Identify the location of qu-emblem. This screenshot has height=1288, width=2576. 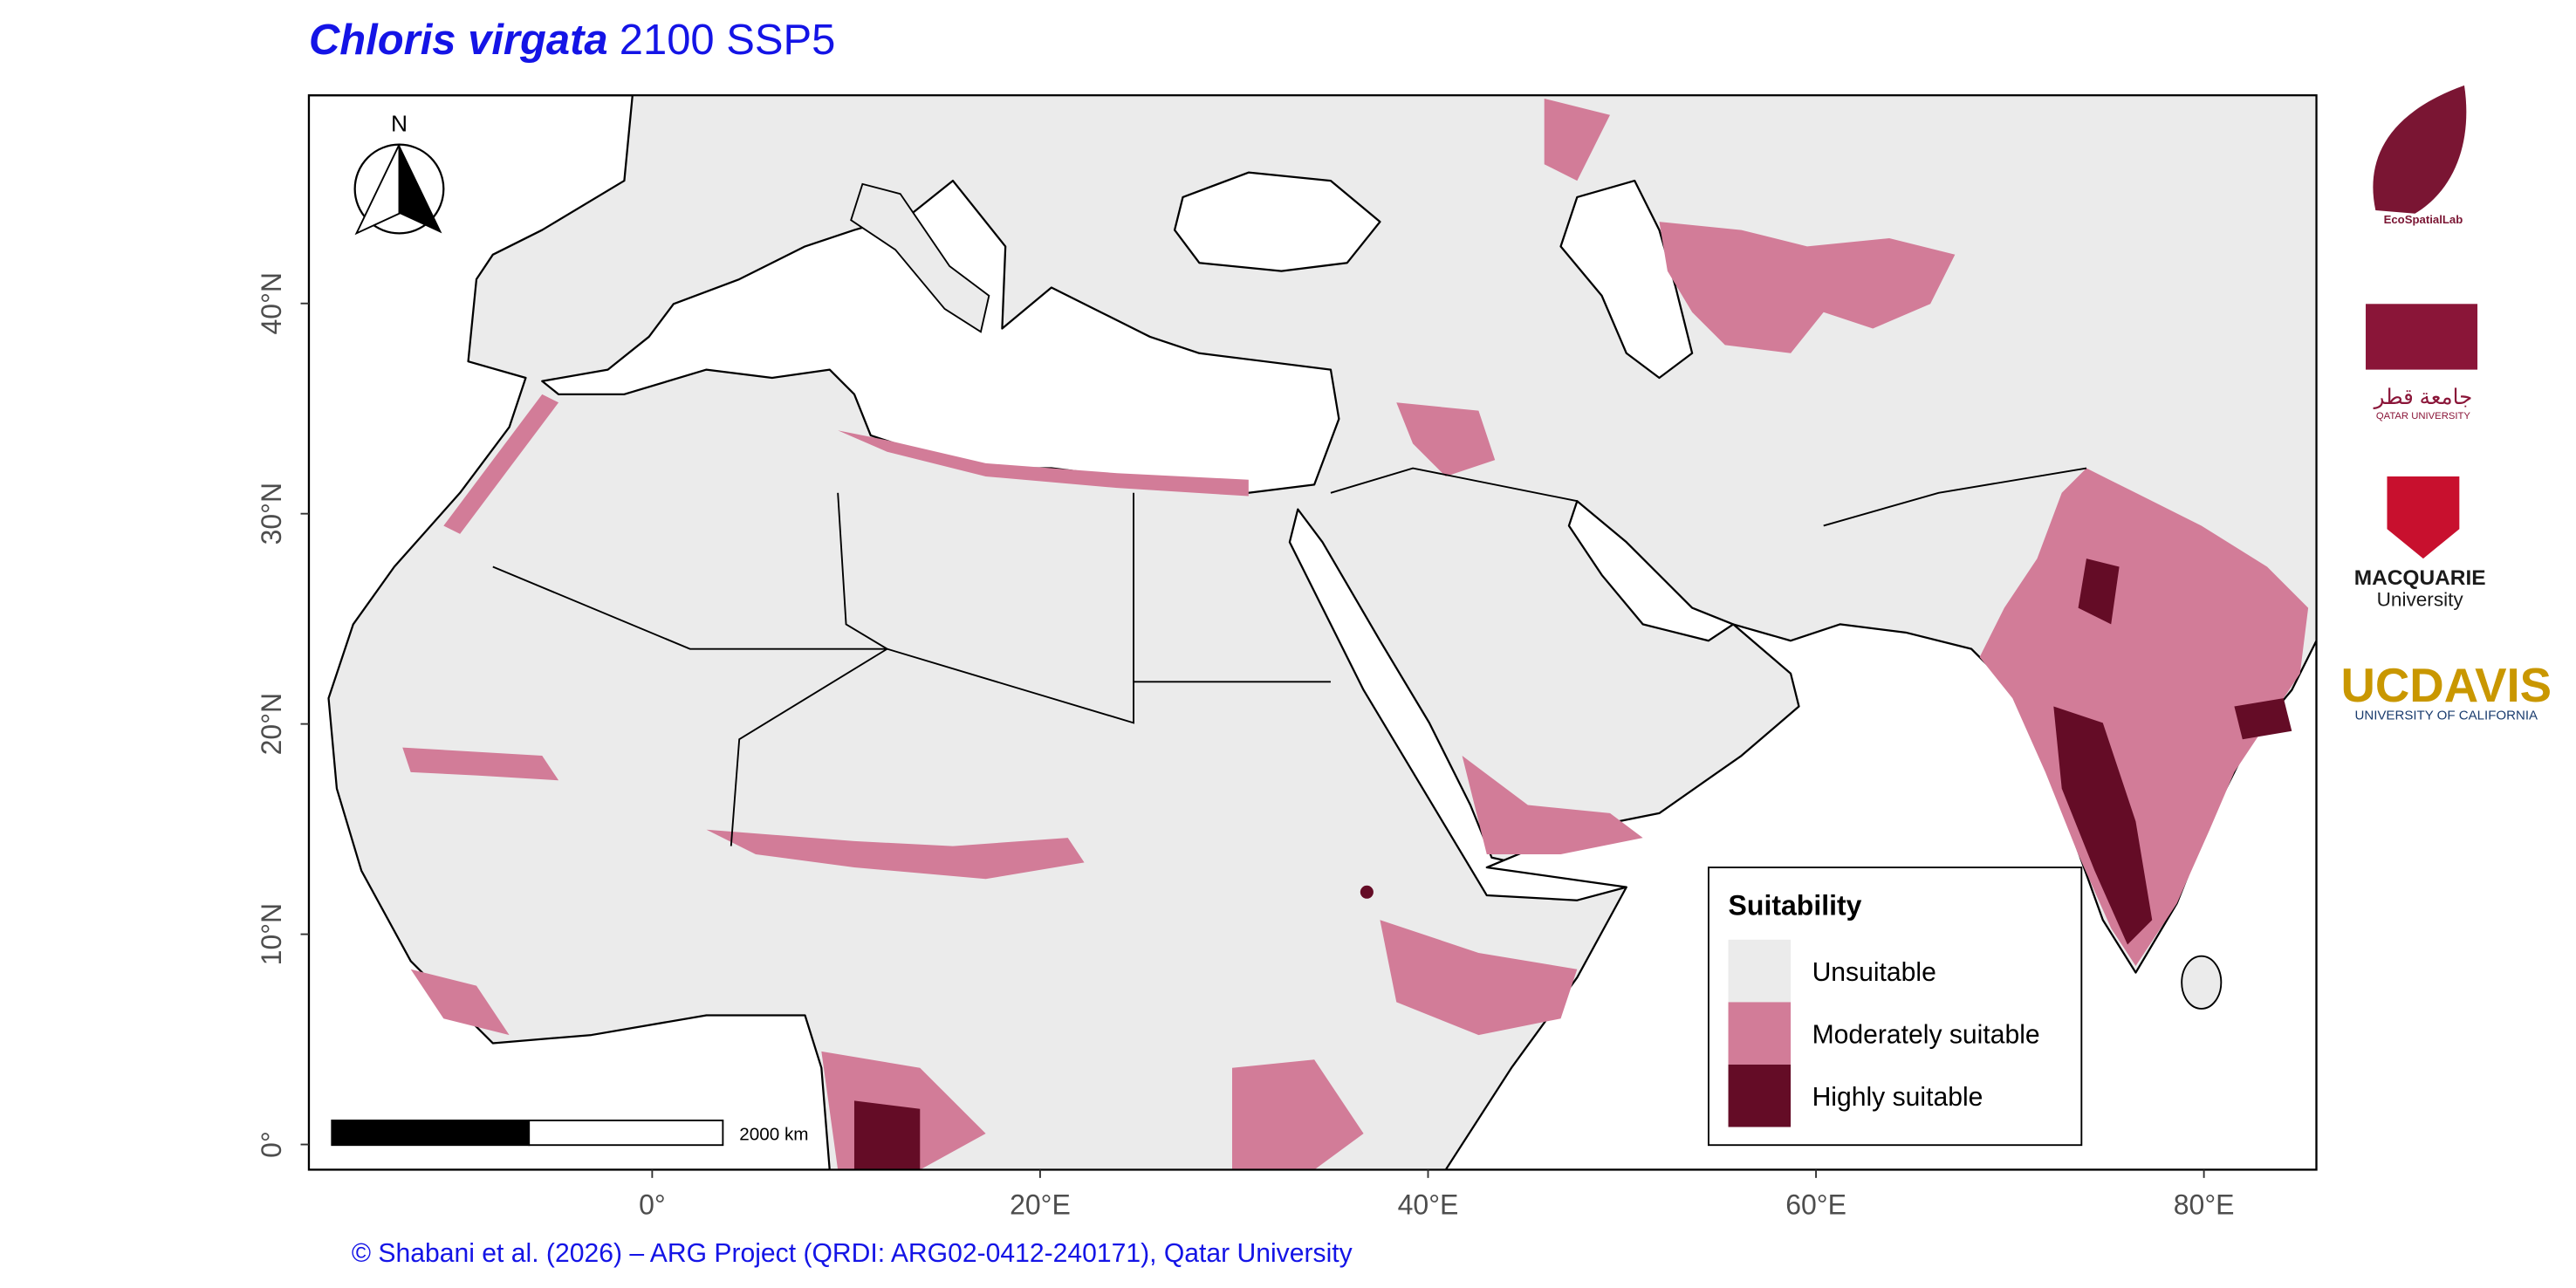
(2422, 337).